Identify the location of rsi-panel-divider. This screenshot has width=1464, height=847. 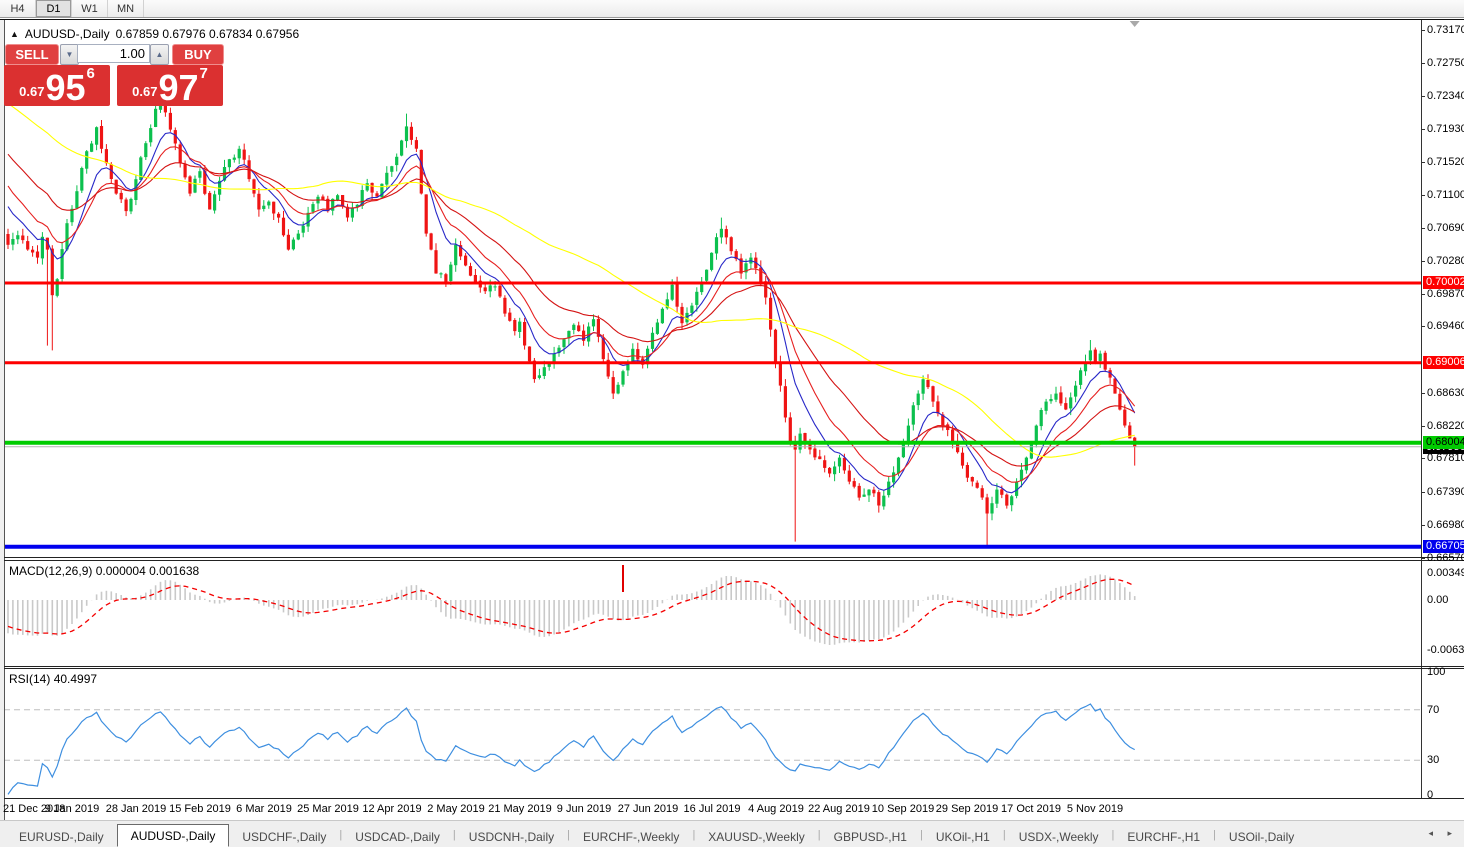
(734, 666).